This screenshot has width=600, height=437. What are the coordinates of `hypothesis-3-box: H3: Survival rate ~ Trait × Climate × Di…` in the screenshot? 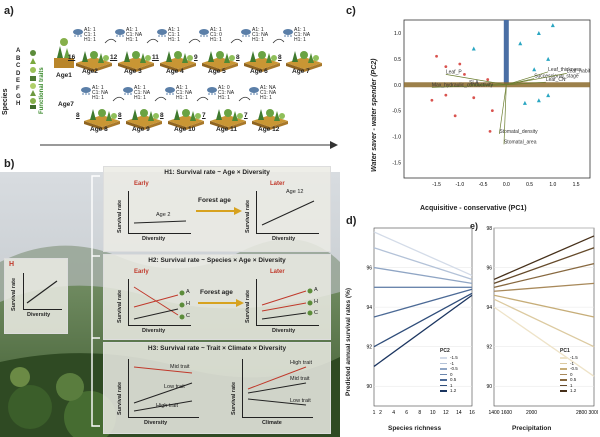 It's located at (217, 388).